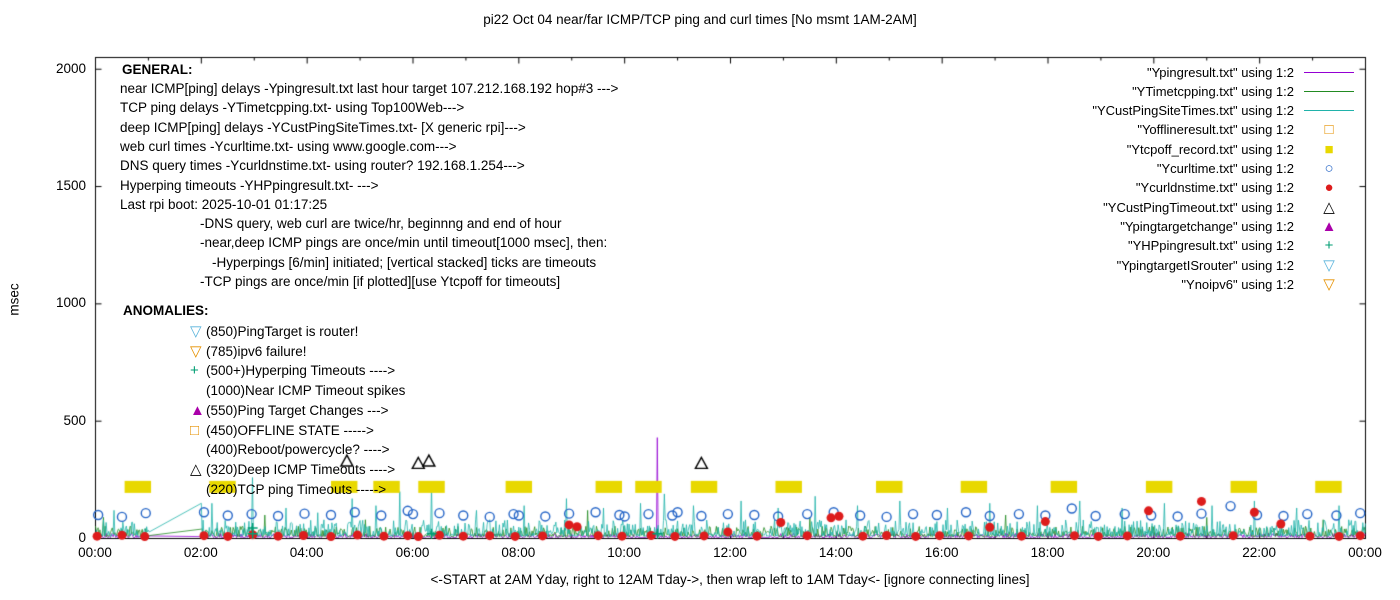 Image resolution: width=1400 pixels, height=600 pixels. What do you see at coordinates (306, 391) in the screenshot?
I see `anomaly-line: (1000)Near ICMP Timeout spikes` at bounding box center [306, 391].